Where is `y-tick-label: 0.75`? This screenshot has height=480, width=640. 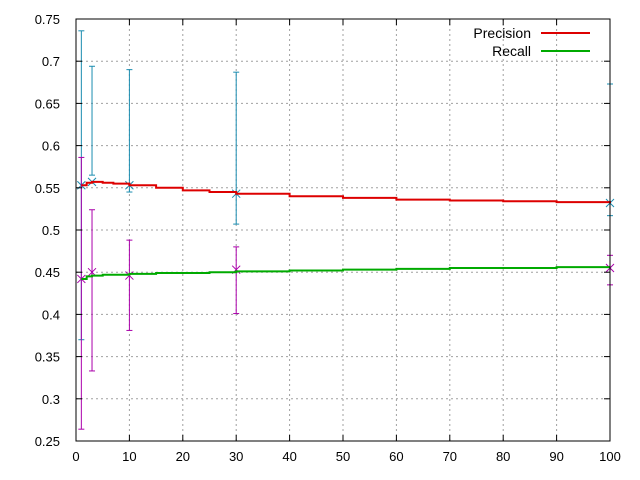 y-tick-label: 0.75 is located at coordinates (47, 19).